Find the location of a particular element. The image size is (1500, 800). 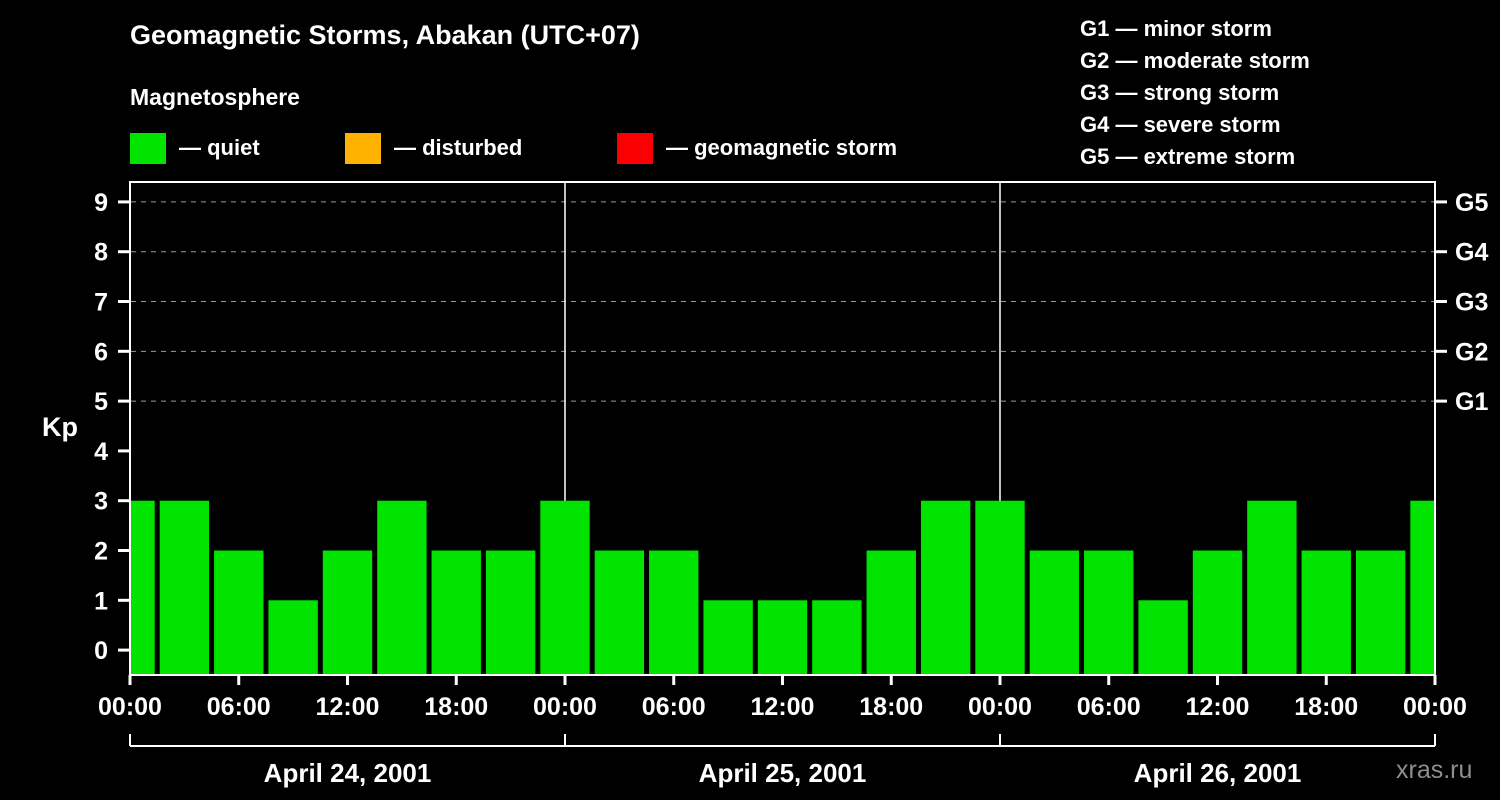

g4-legend-line: G4 — severe storm is located at coordinates (1180, 124).